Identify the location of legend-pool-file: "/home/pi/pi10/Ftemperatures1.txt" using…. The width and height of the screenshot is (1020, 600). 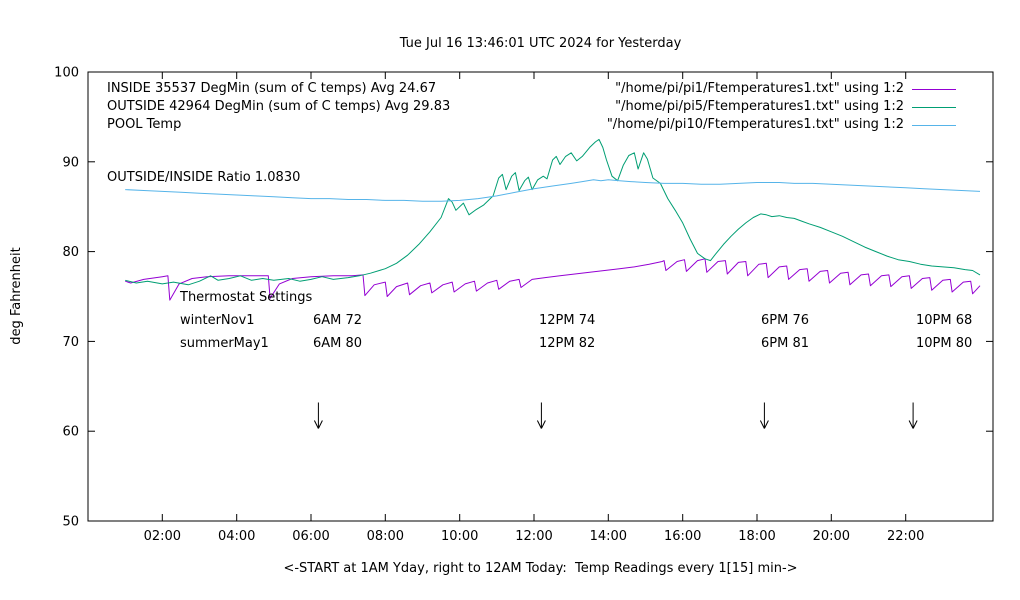
(755, 124).